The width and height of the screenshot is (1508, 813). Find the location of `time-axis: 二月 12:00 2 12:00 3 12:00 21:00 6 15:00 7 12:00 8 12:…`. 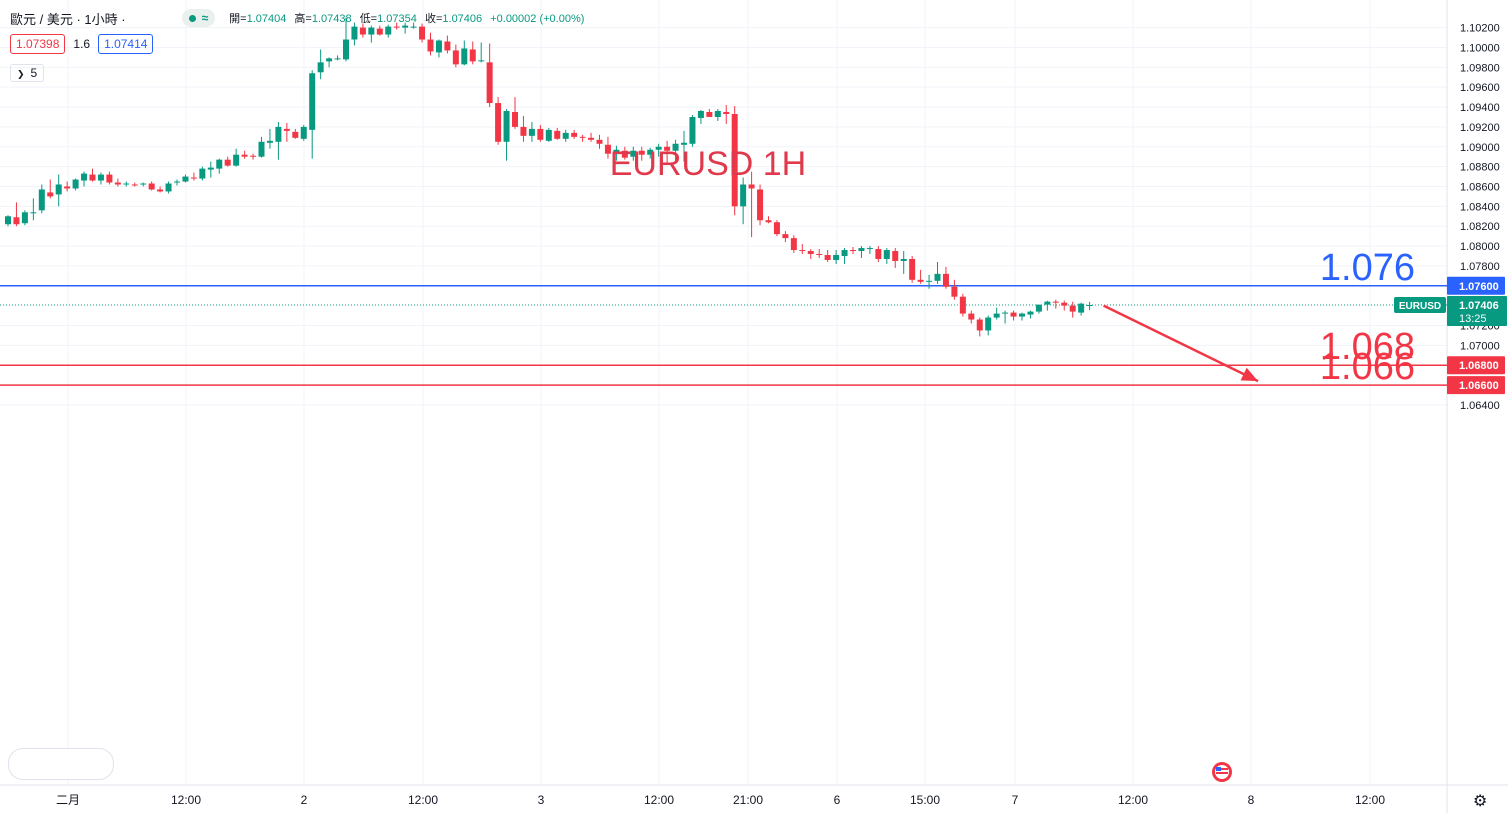

time-axis: 二月 12:00 2 12:00 3 12:00 21:00 6 15:00 7 12:00 8 12:… is located at coordinates (720, 800).